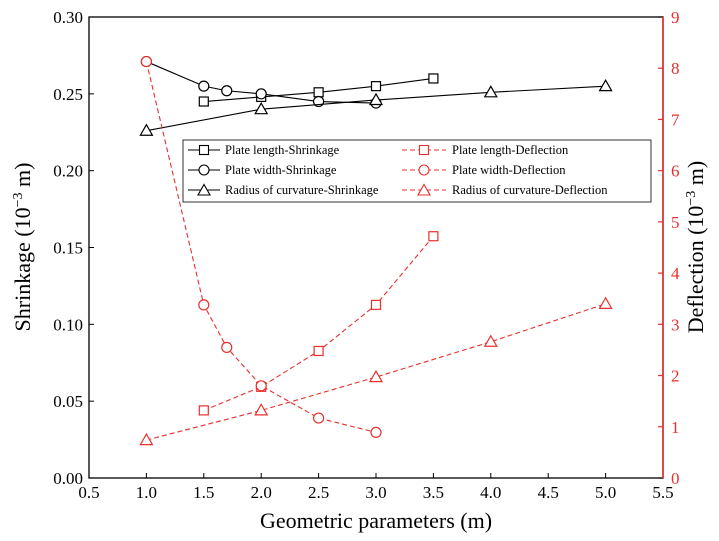 The width and height of the screenshot is (719, 541). What do you see at coordinates (675, 478) in the screenshot?
I see `y-right-tick-label: 0` at bounding box center [675, 478].